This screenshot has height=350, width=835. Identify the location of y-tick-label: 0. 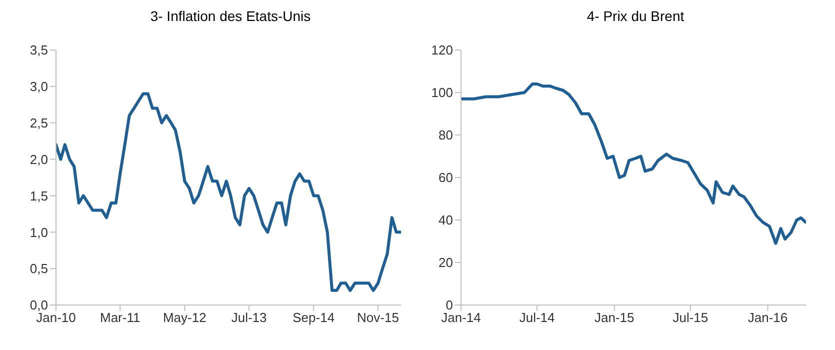
(449, 305).